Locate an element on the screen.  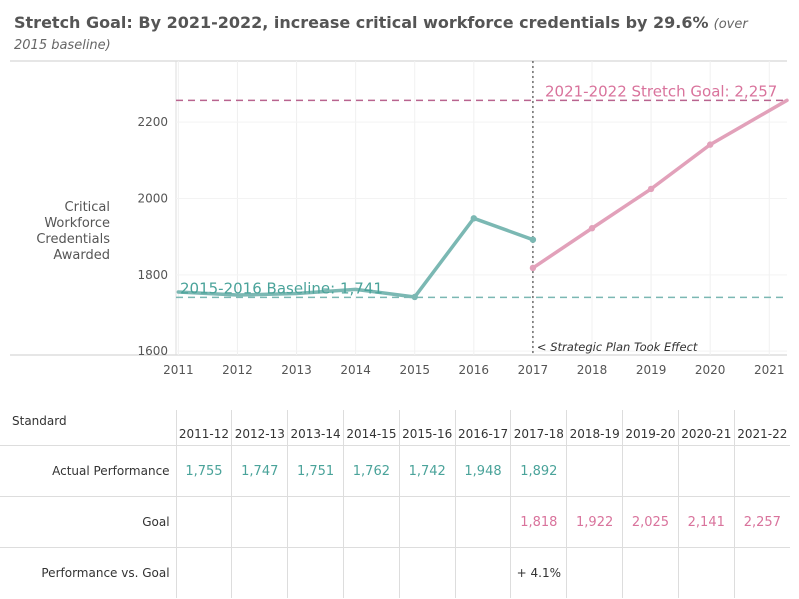
y-tick-label: 1600 is located at coordinates (152, 351).